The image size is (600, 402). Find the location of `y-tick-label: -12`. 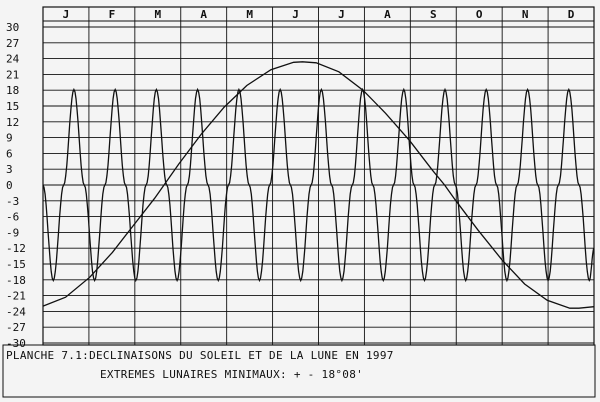

y-tick-label: -12 is located at coordinates (16, 248).